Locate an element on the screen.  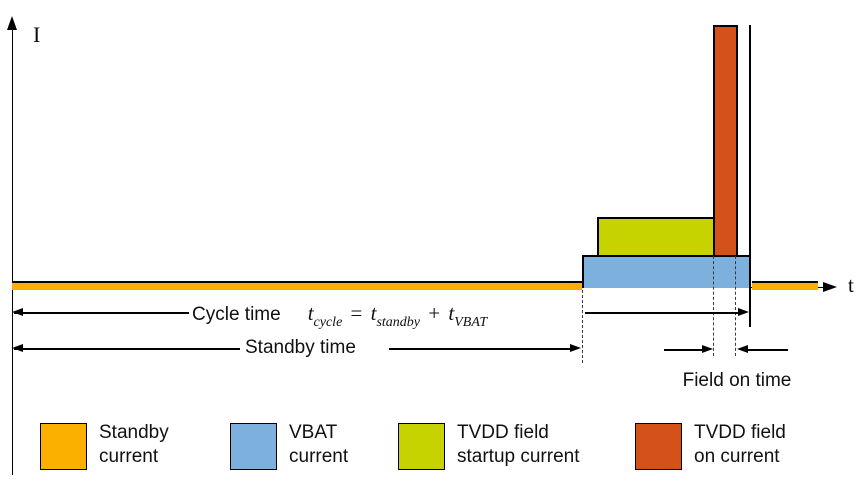
vbat-current-swatch is located at coordinates (253, 446).